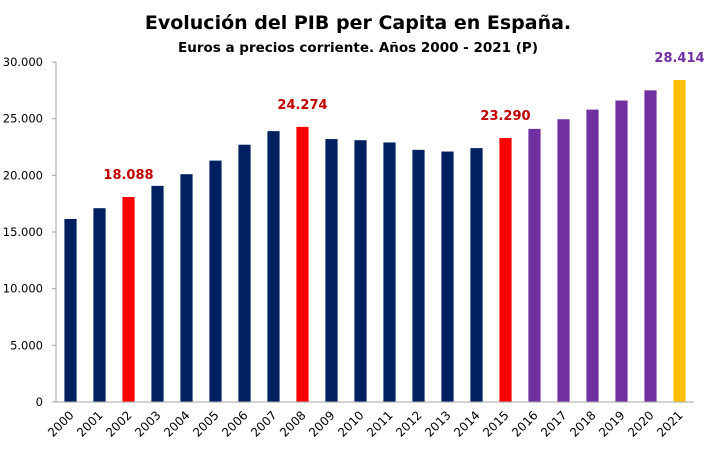  What do you see at coordinates (302, 105) in the screenshot?
I see `data-label-2008: 24.274` at bounding box center [302, 105].